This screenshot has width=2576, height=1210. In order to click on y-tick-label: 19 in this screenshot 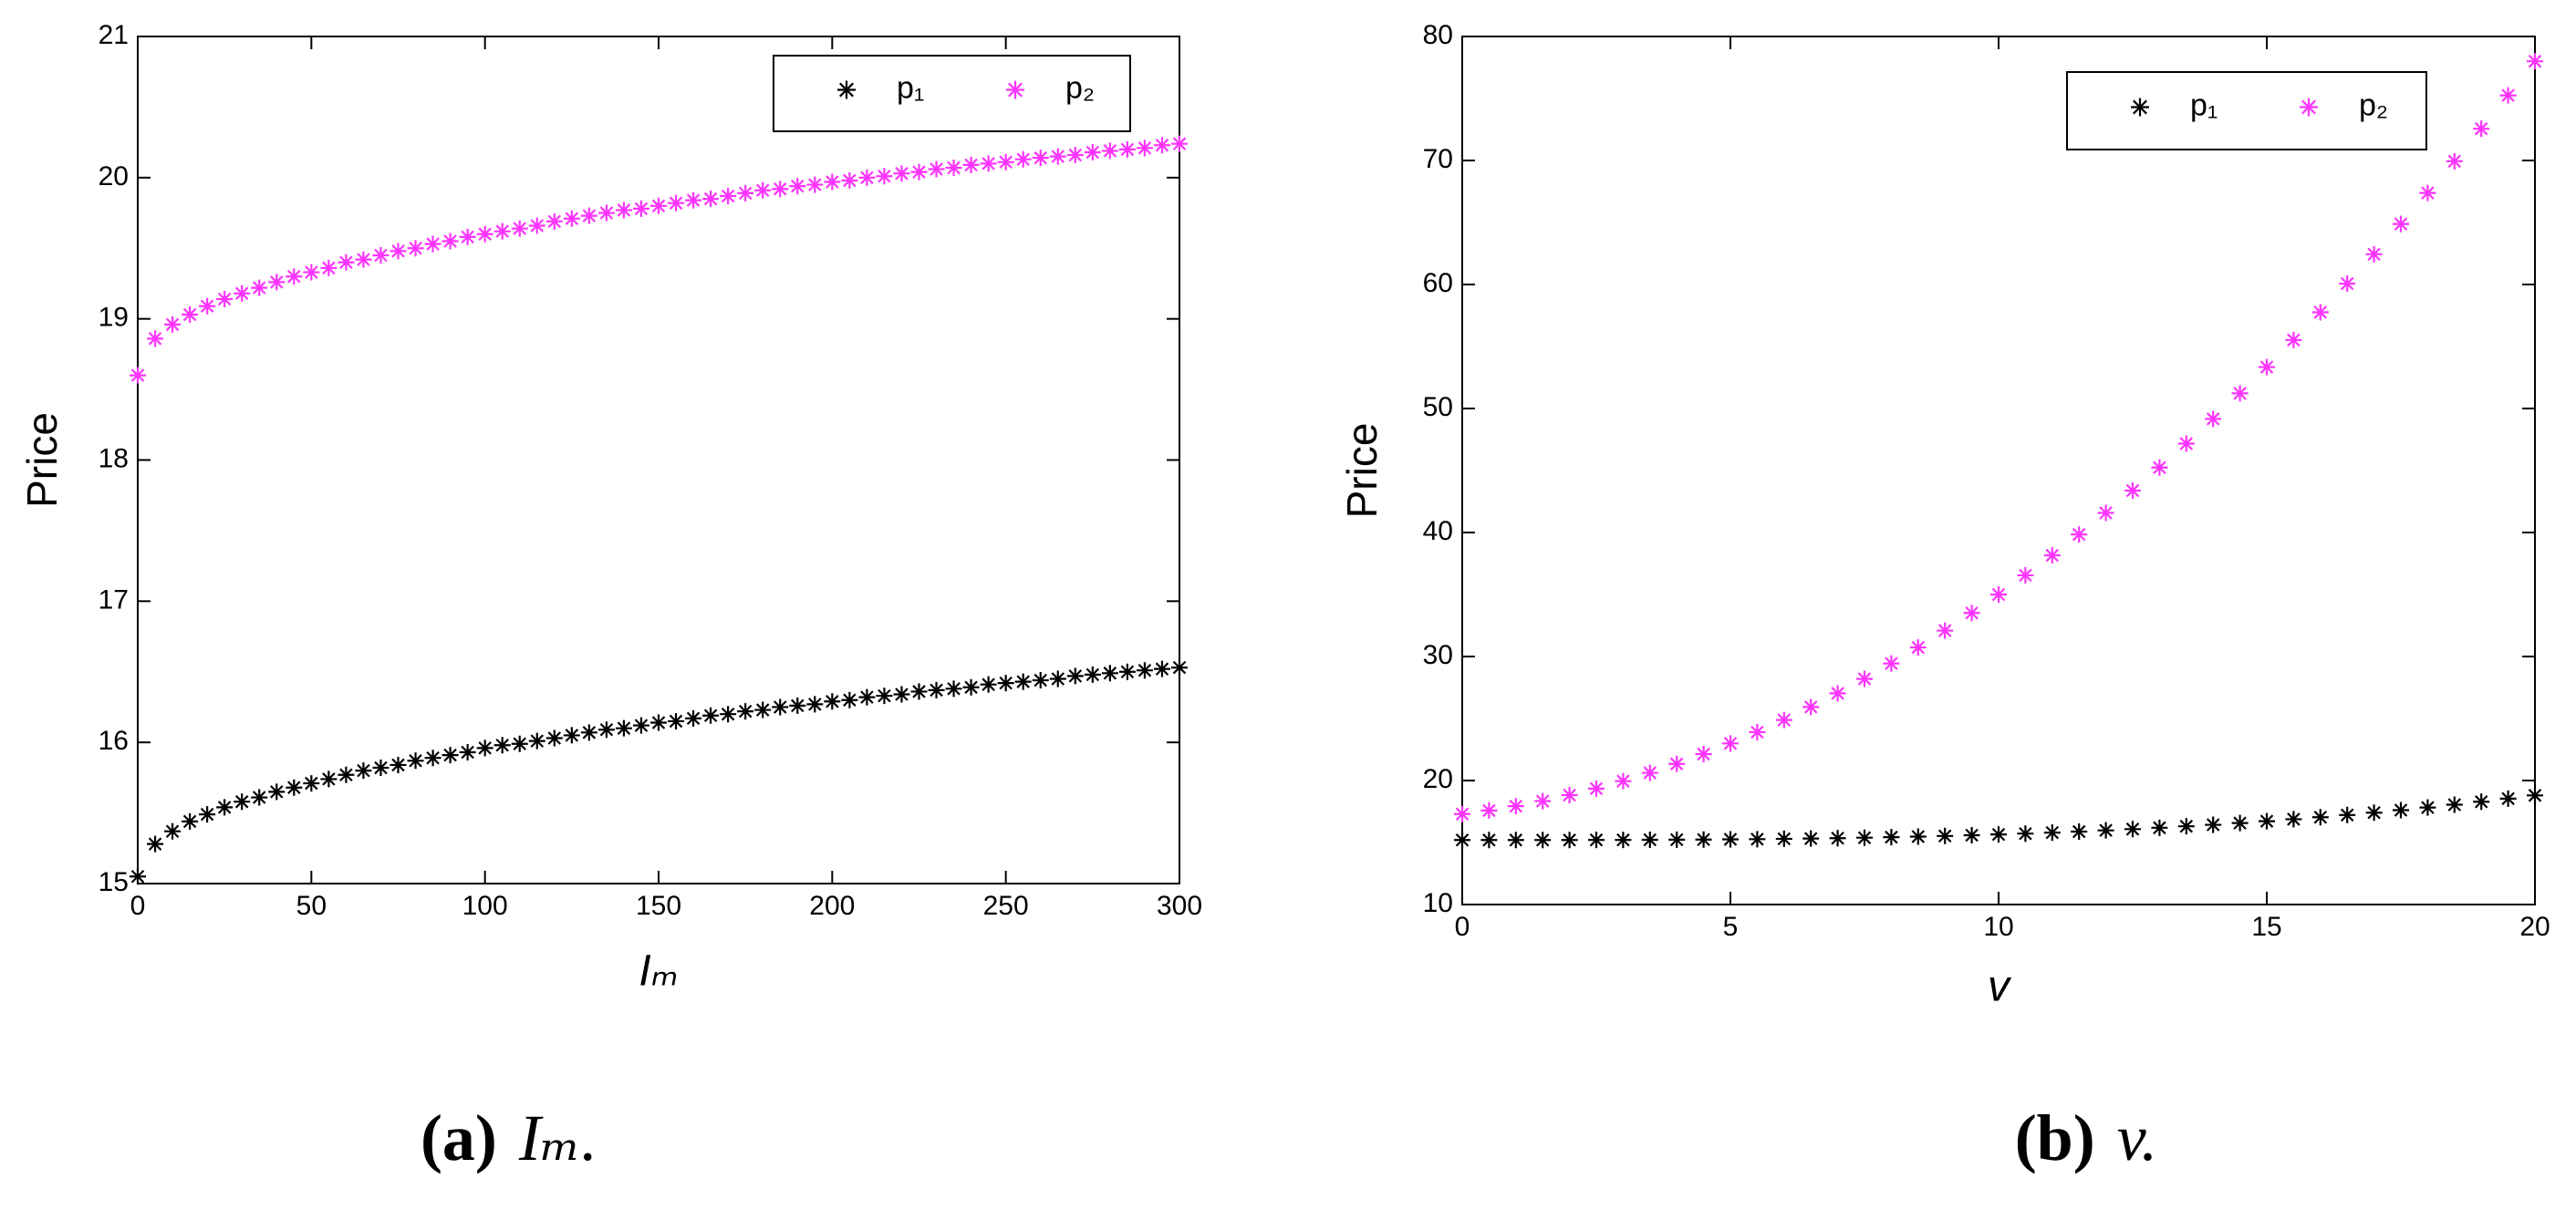, I will do `click(114, 318)`.